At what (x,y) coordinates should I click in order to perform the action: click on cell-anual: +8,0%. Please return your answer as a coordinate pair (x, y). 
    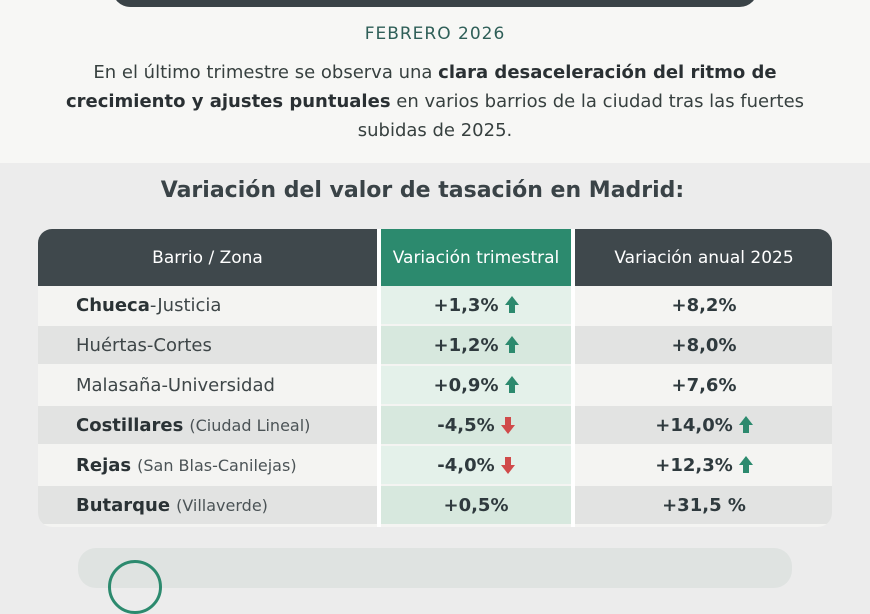
    Looking at the image, I should click on (704, 345).